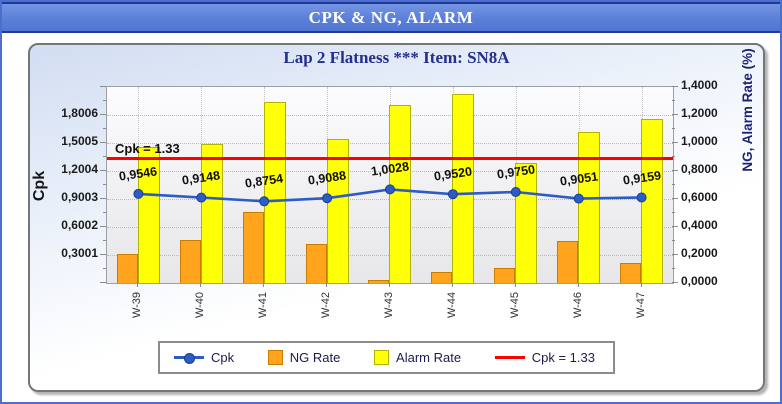 Image resolution: width=782 pixels, height=404 pixels. I want to click on legend-label: NG Rate, so click(315, 357).